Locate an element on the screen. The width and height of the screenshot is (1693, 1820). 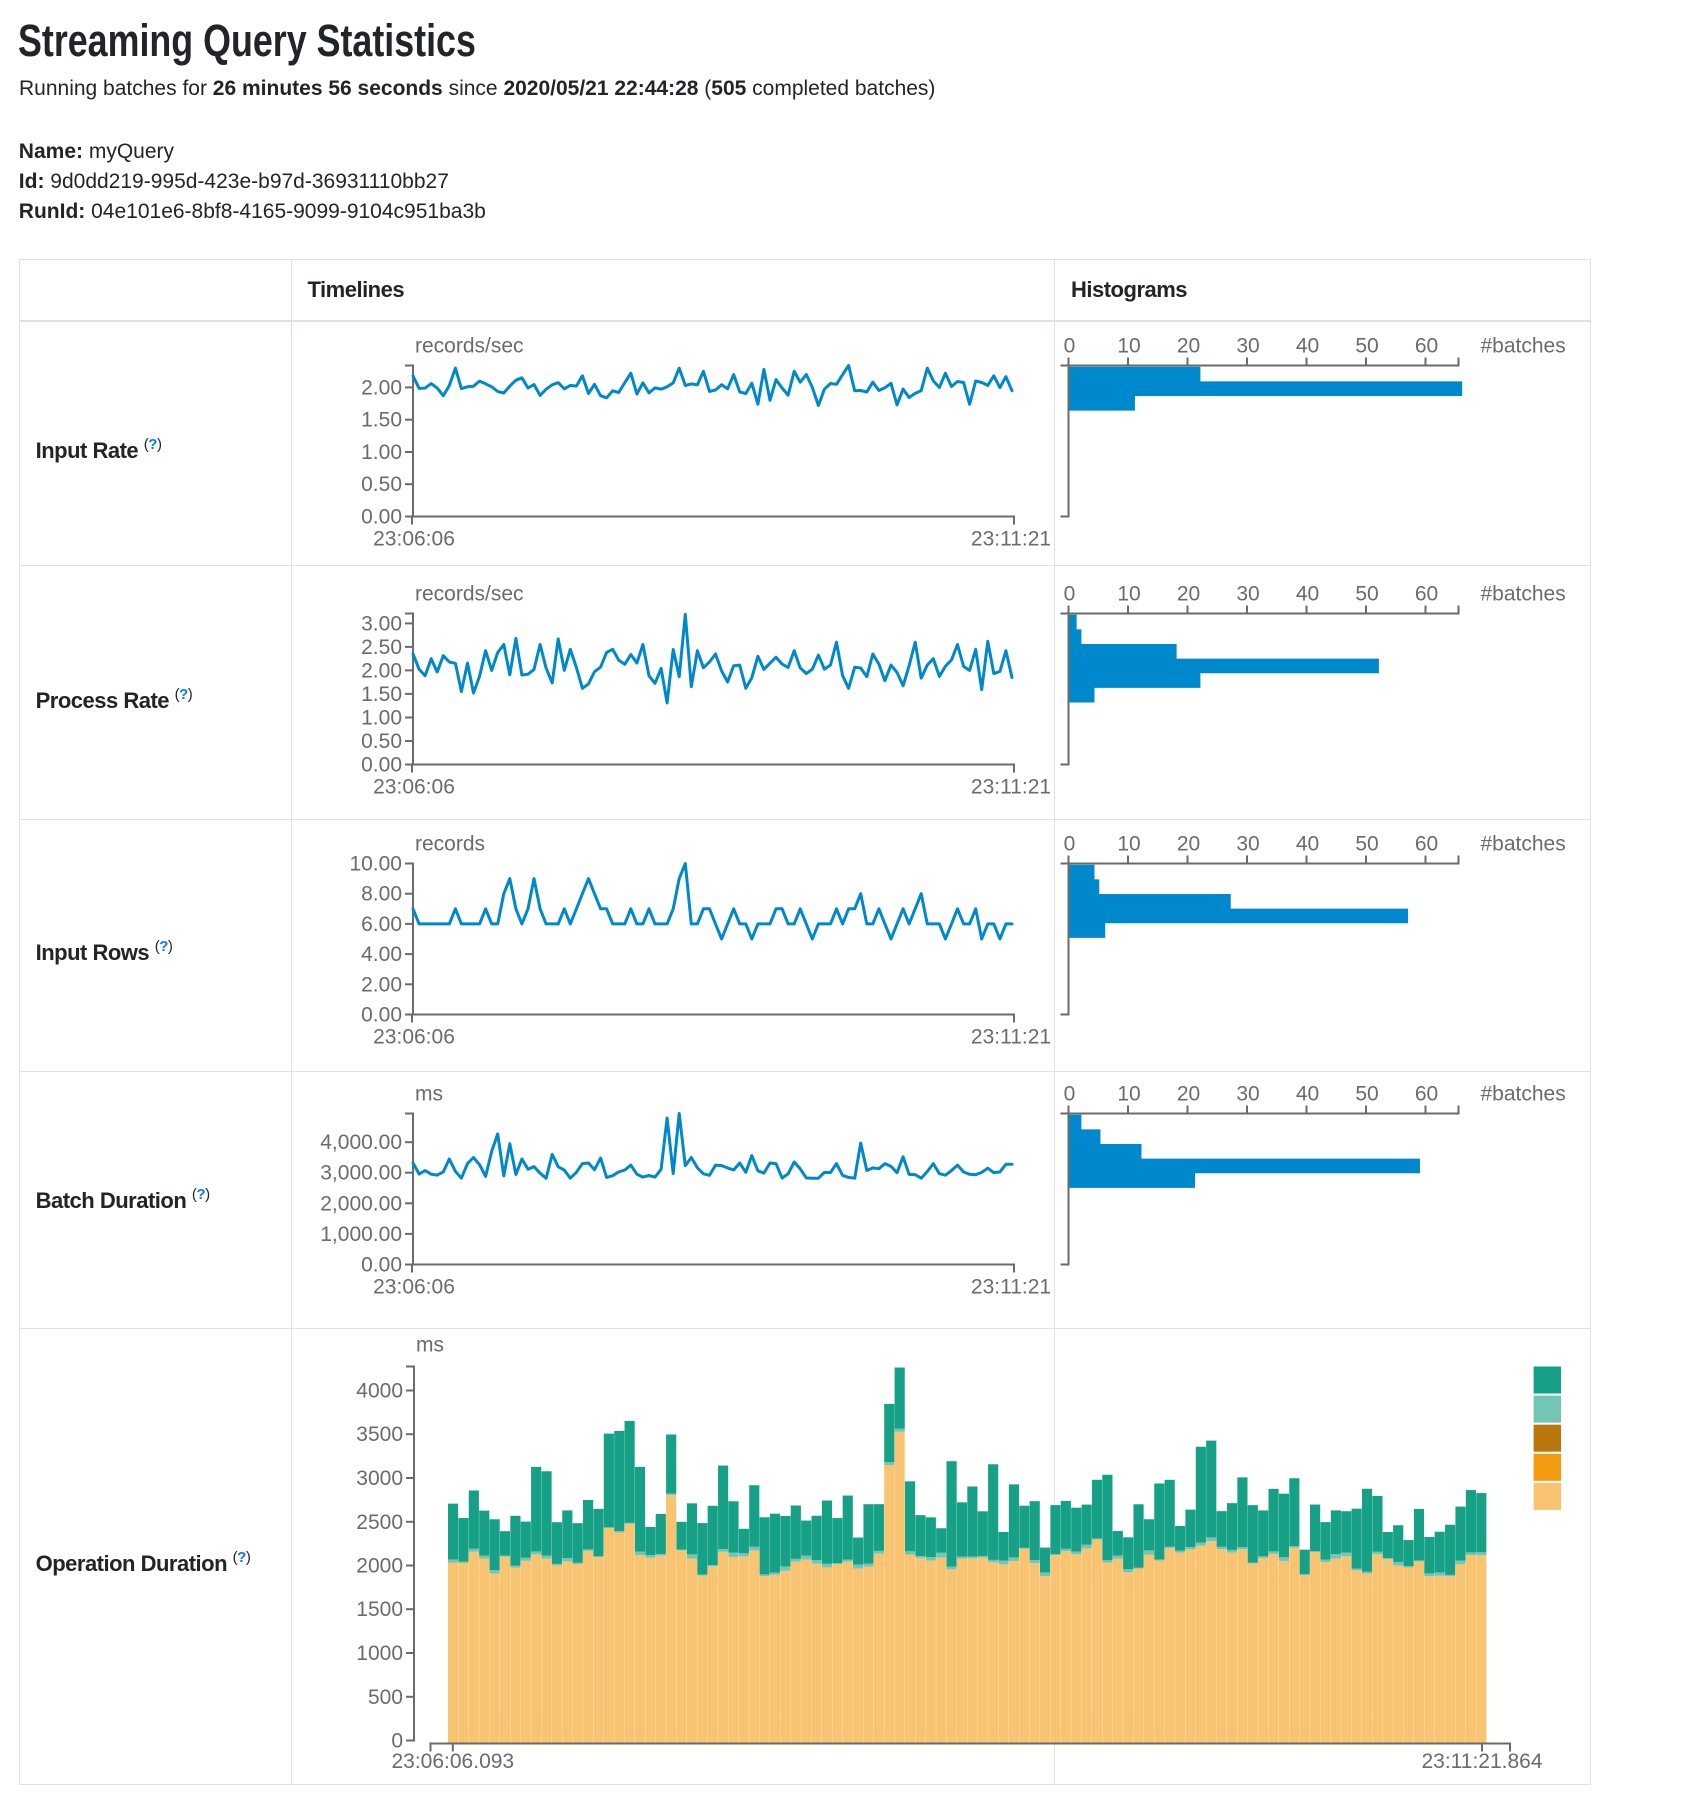
svg-text: records is located at coordinates (450, 844).